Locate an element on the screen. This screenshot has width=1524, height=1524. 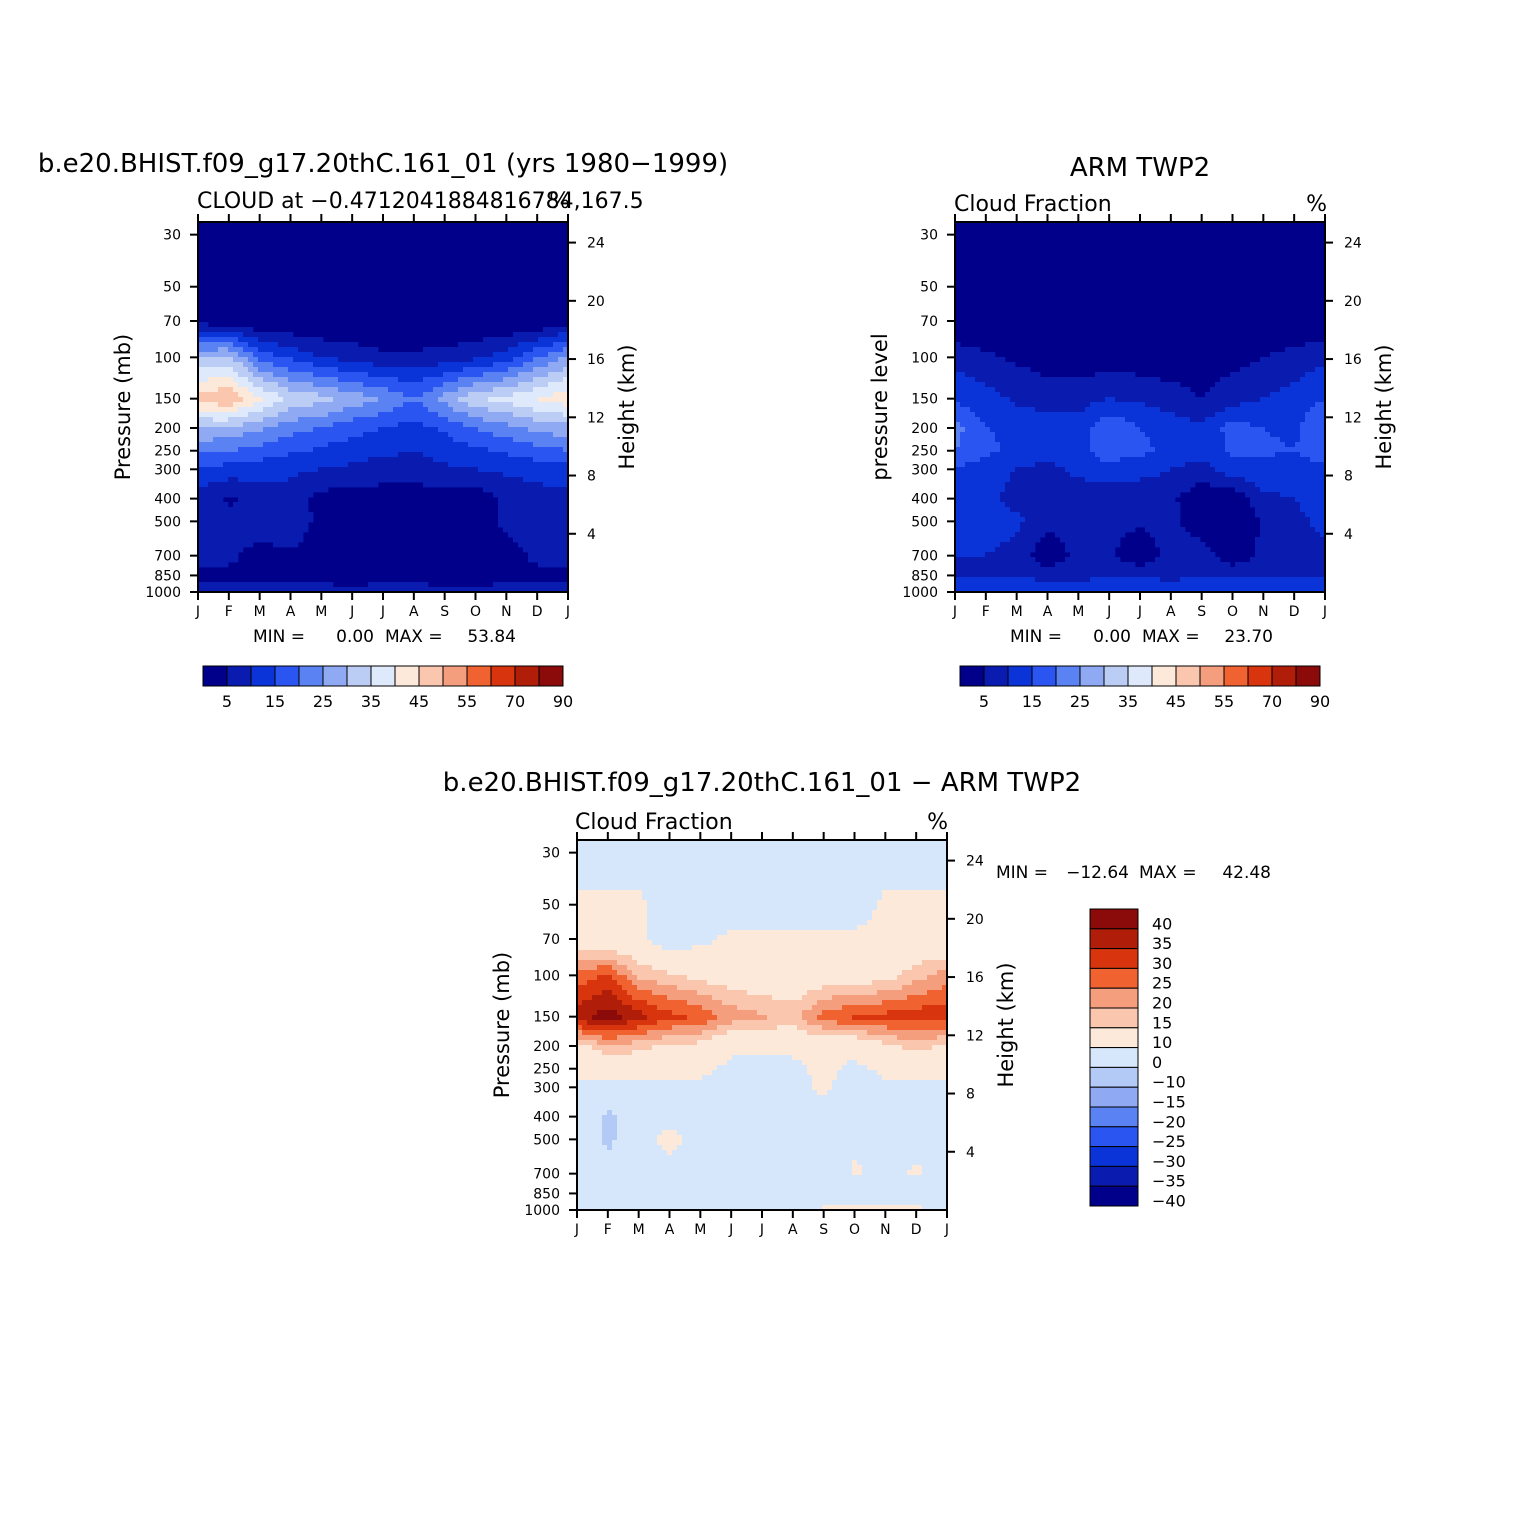
model-height-tick-label: 4 is located at coordinates (591, 535).